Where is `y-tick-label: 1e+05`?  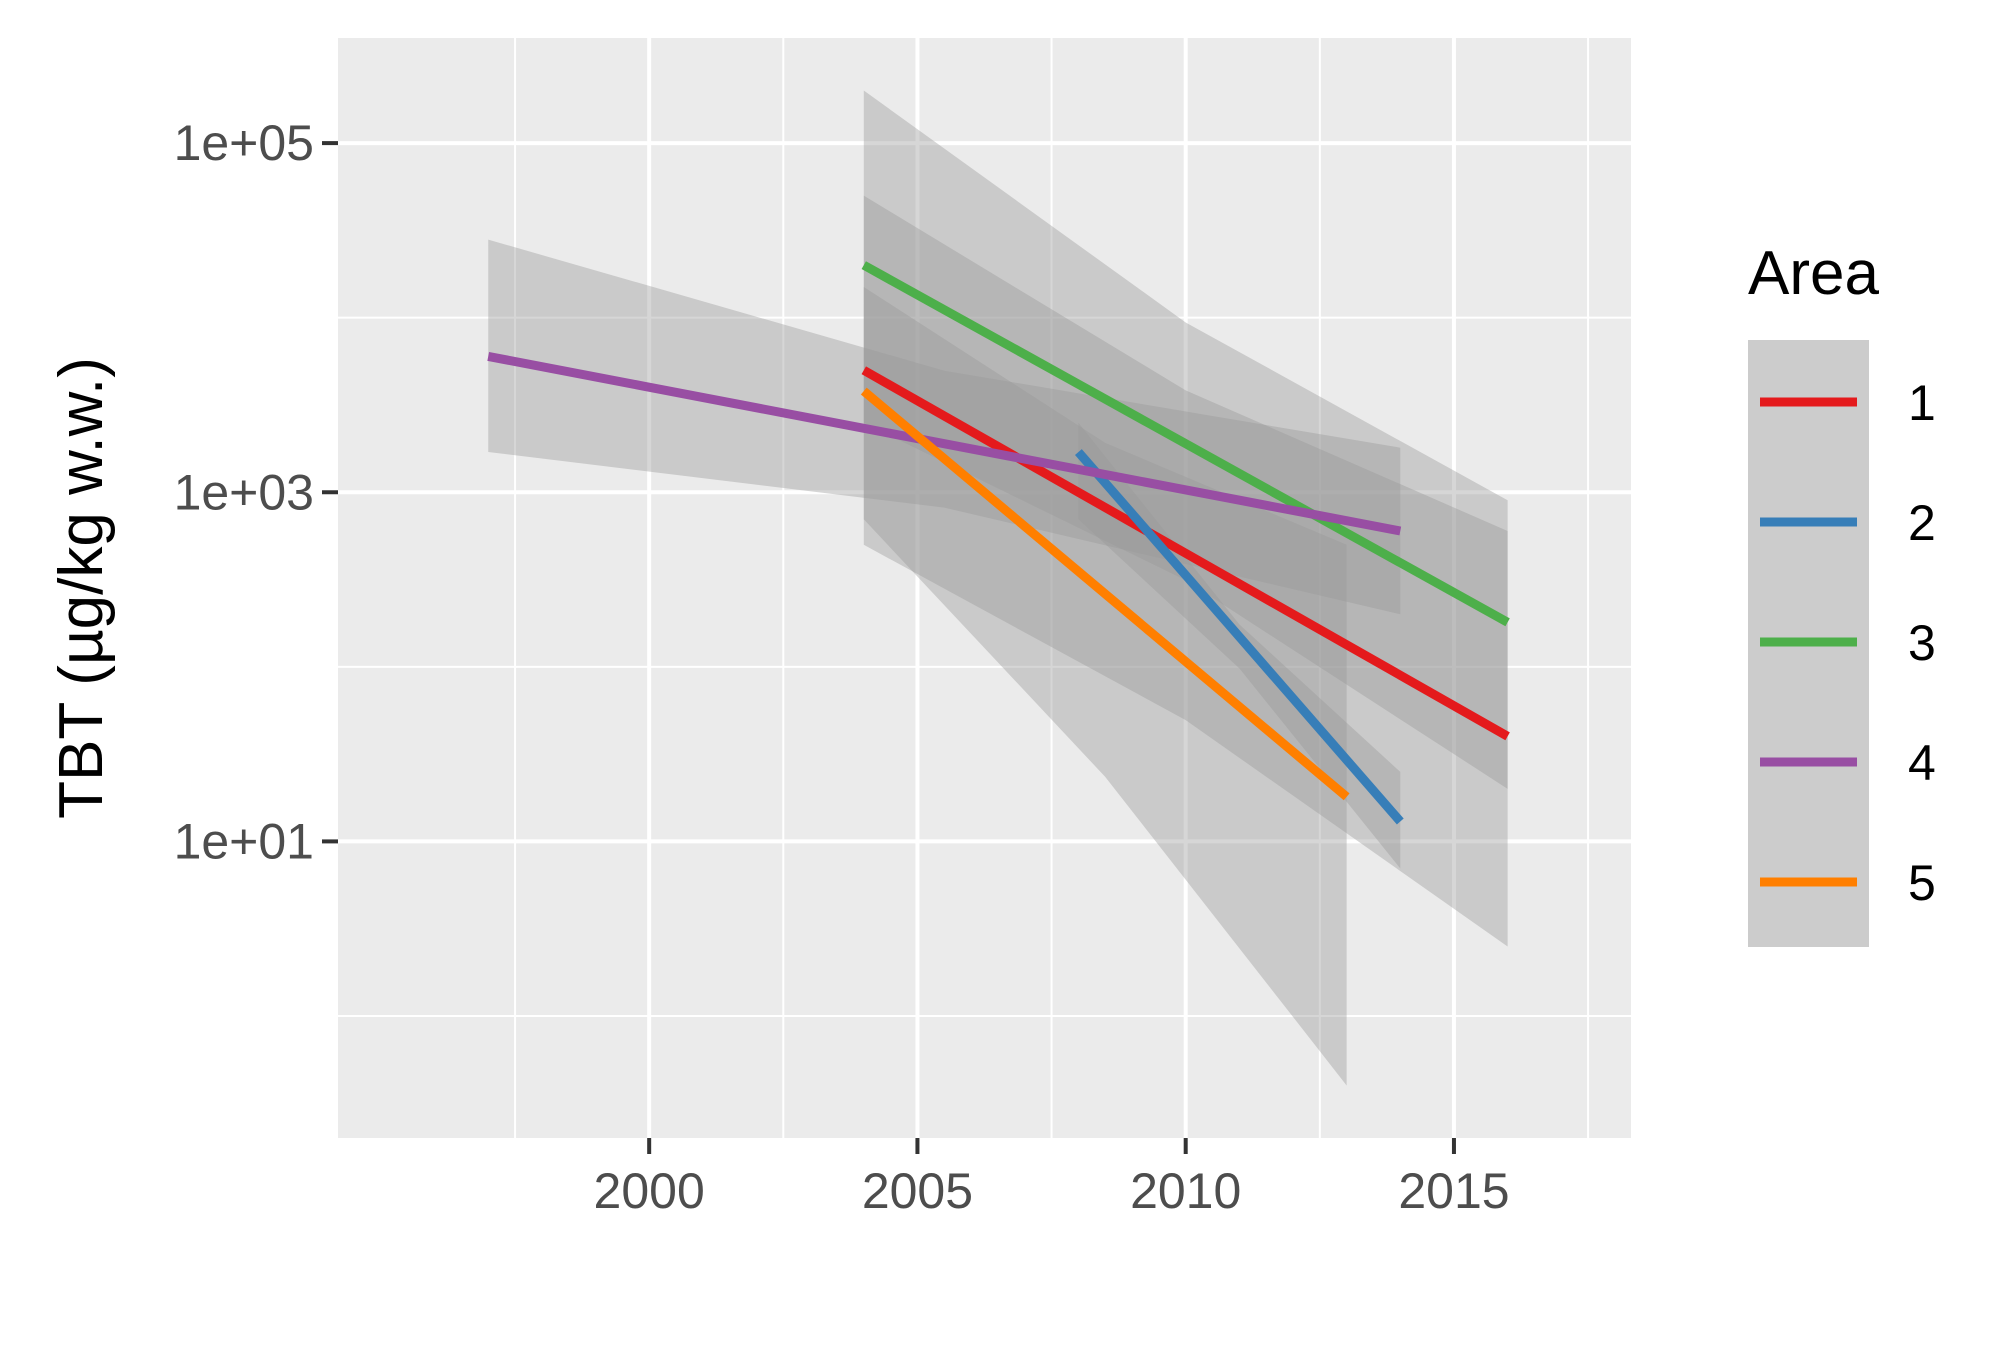
y-tick-label: 1e+05 is located at coordinates (244, 143).